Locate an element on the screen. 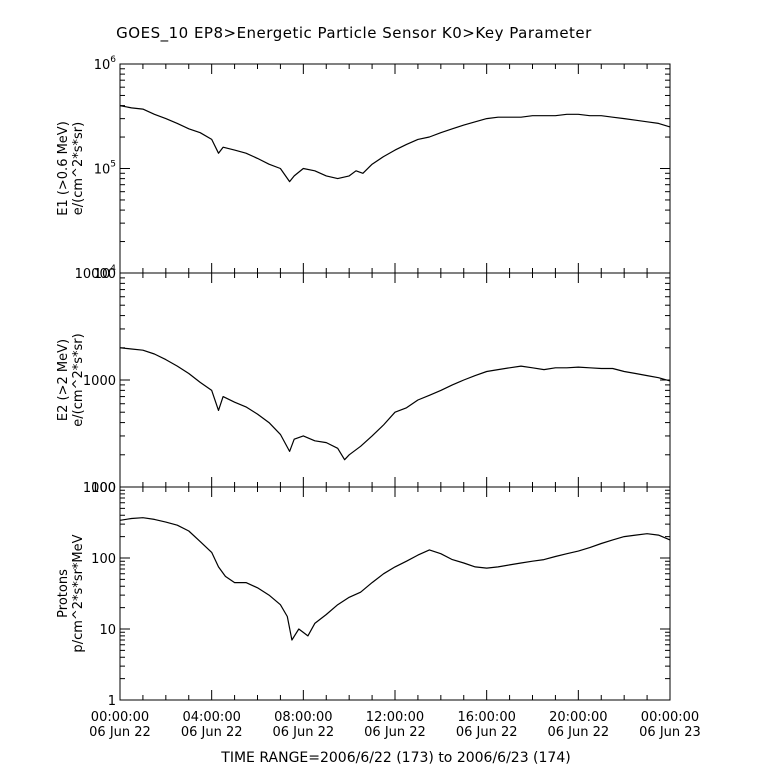  series-line-e1 is located at coordinates (395, 144).